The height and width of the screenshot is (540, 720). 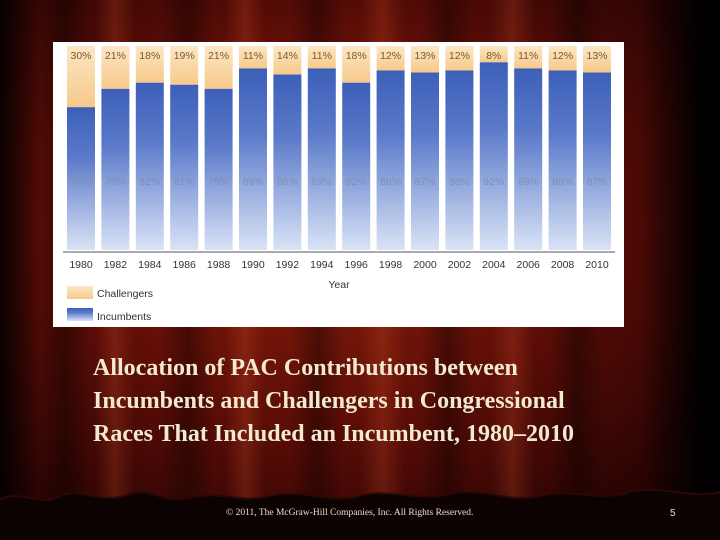 What do you see at coordinates (287, 162) in the screenshot?
I see `bar-incumbents-1992` at bounding box center [287, 162].